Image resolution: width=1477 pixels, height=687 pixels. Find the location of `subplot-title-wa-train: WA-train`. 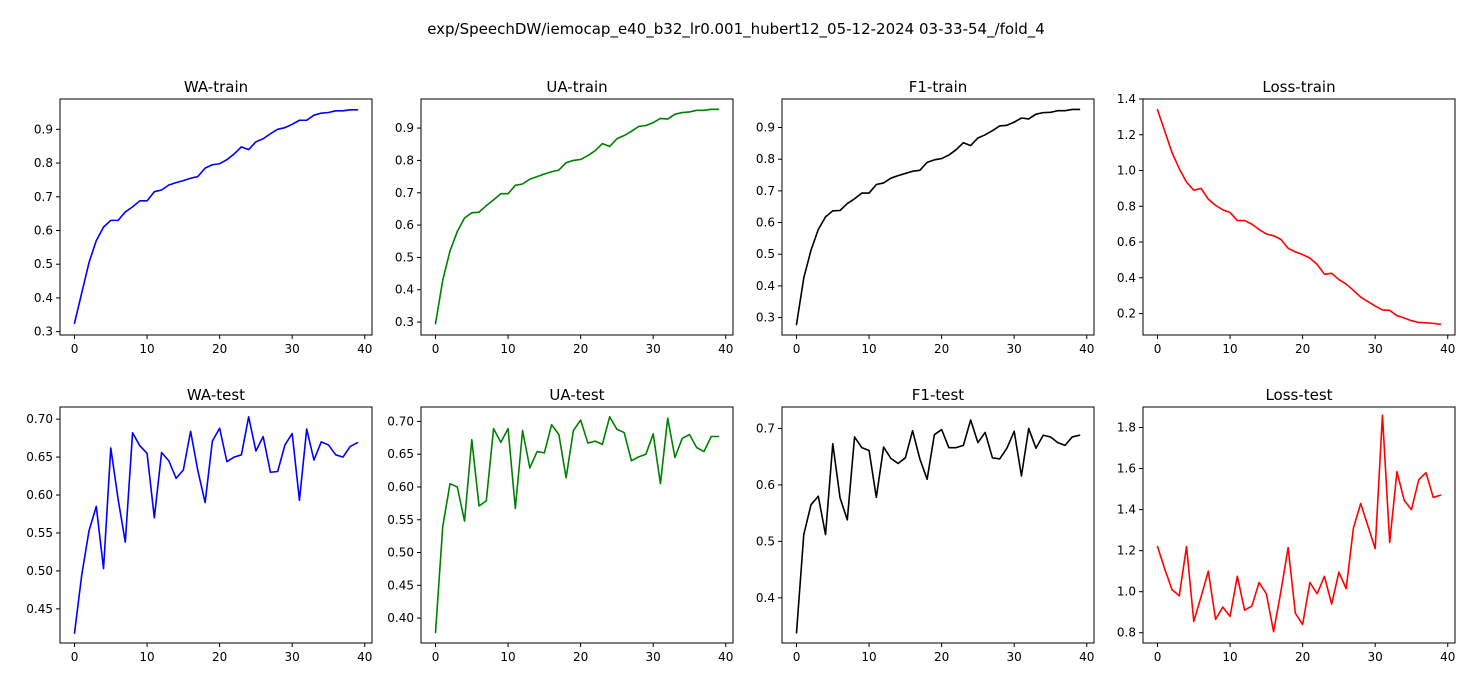

subplot-title-wa-train: WA-train is located at coordinates (216, 87).